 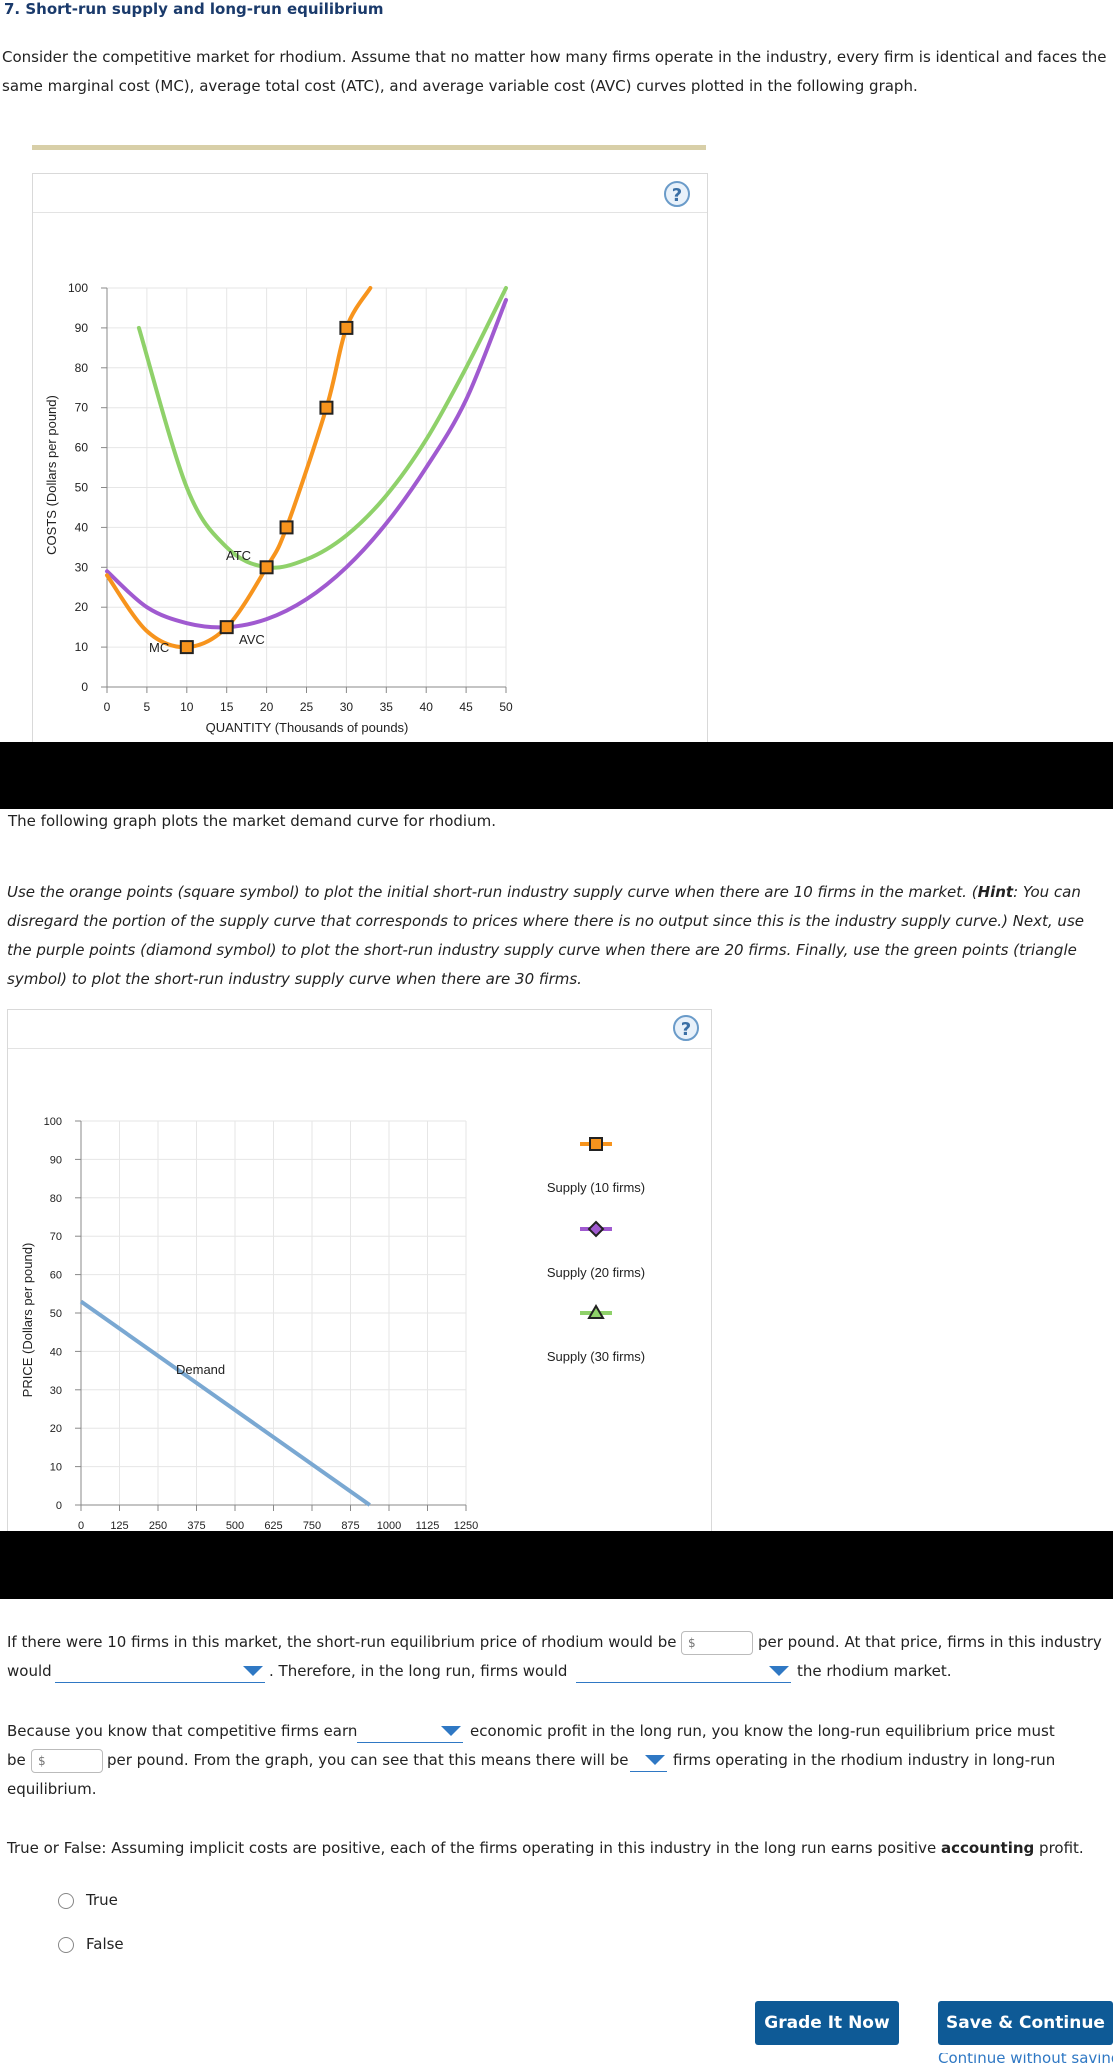 I want to click on x-tick-label: 625, so click(x=273, y=1526).